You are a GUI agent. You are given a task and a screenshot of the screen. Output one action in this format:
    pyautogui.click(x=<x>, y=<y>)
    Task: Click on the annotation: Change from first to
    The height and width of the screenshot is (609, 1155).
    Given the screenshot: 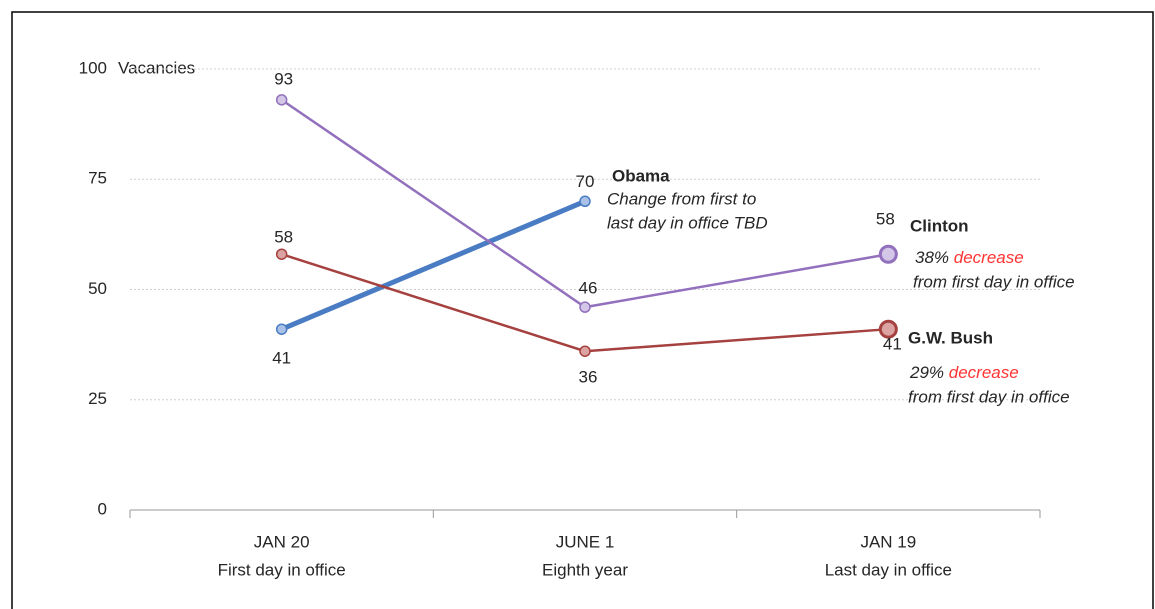 What is the action you would take?
    pyautogui.click(x=681, y=198)
    